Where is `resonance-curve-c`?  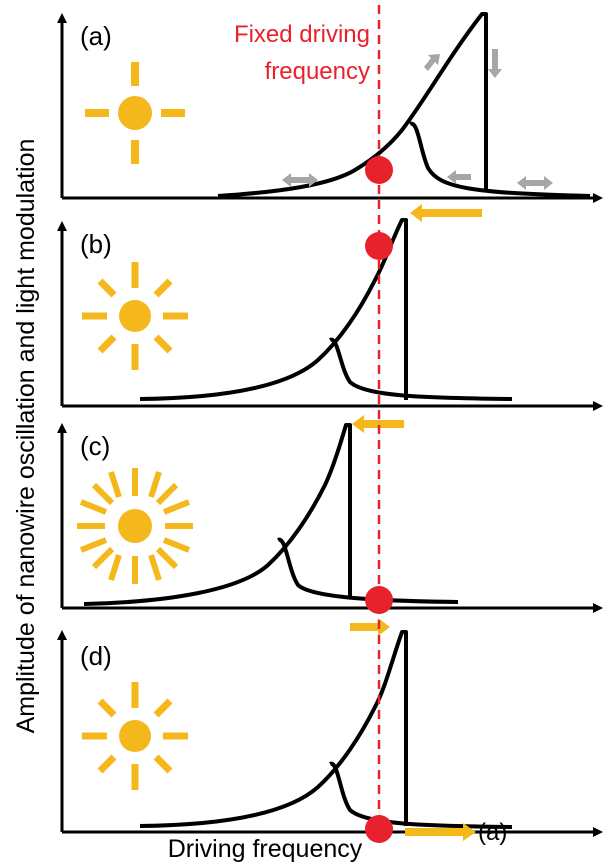 resonance-curve-c is located at coordinates (217, 514).